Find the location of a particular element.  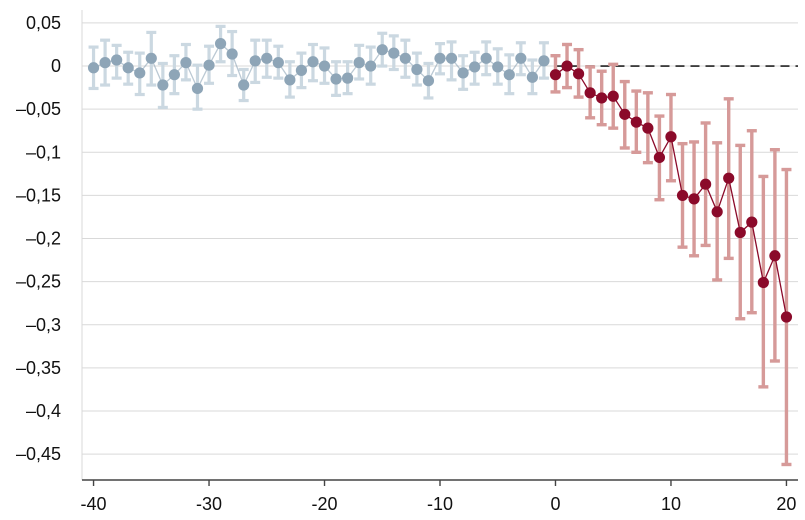

x-axis-tick-labels: -40 -30 -20 -10 0 10 20 is located at coordinates (439, 504).